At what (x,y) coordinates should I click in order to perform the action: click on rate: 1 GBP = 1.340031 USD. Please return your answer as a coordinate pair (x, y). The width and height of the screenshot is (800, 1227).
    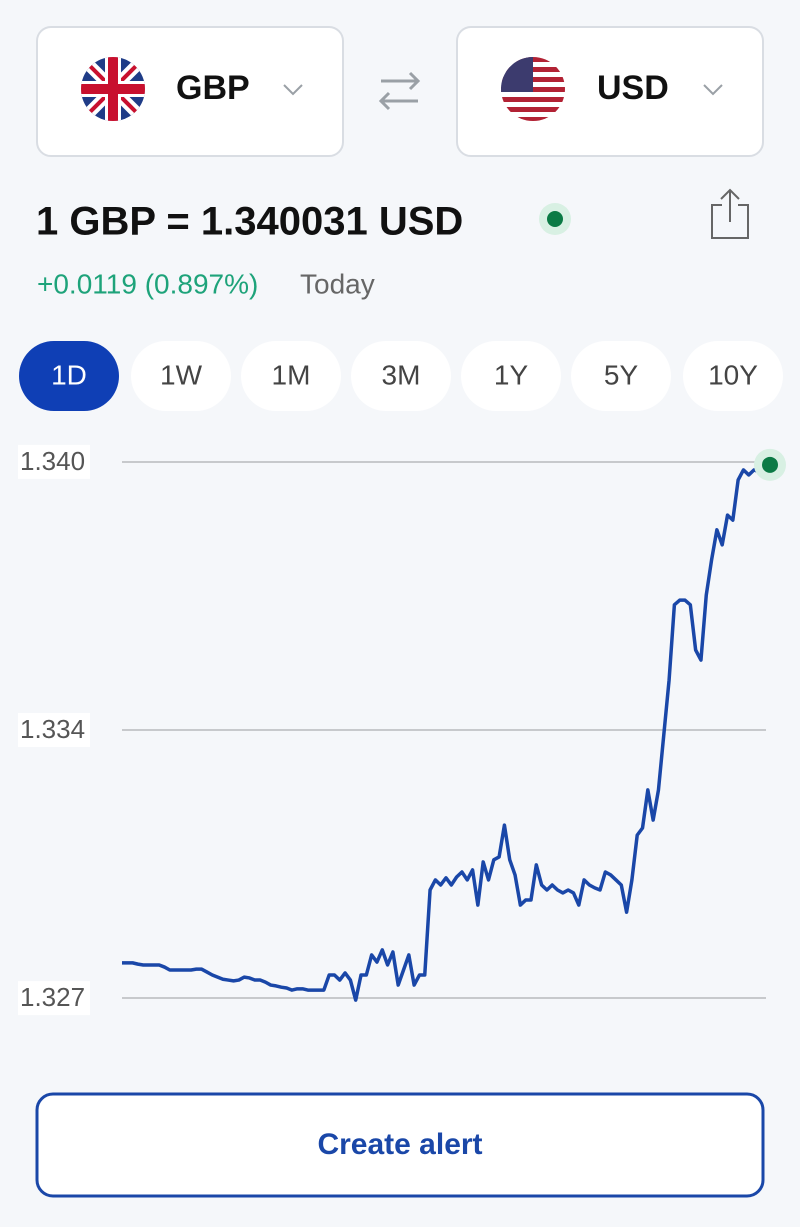
    Looking at the image, I should click on (249, 222).